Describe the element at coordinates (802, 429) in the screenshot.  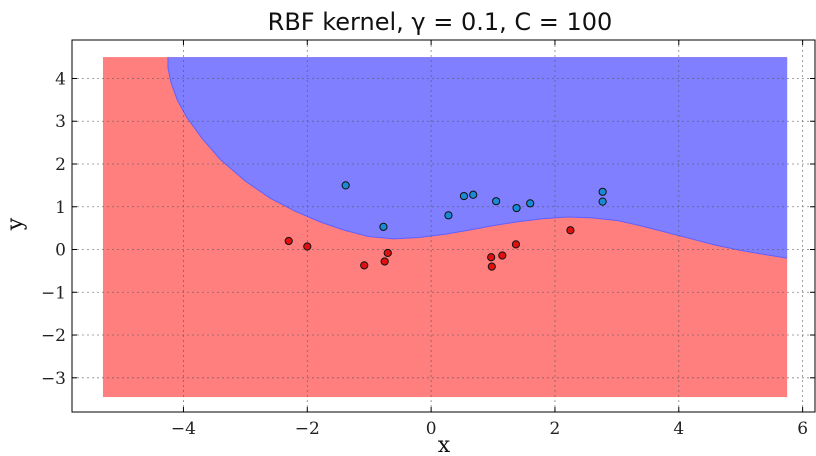
I see `x-tick-label: 6` at that location.